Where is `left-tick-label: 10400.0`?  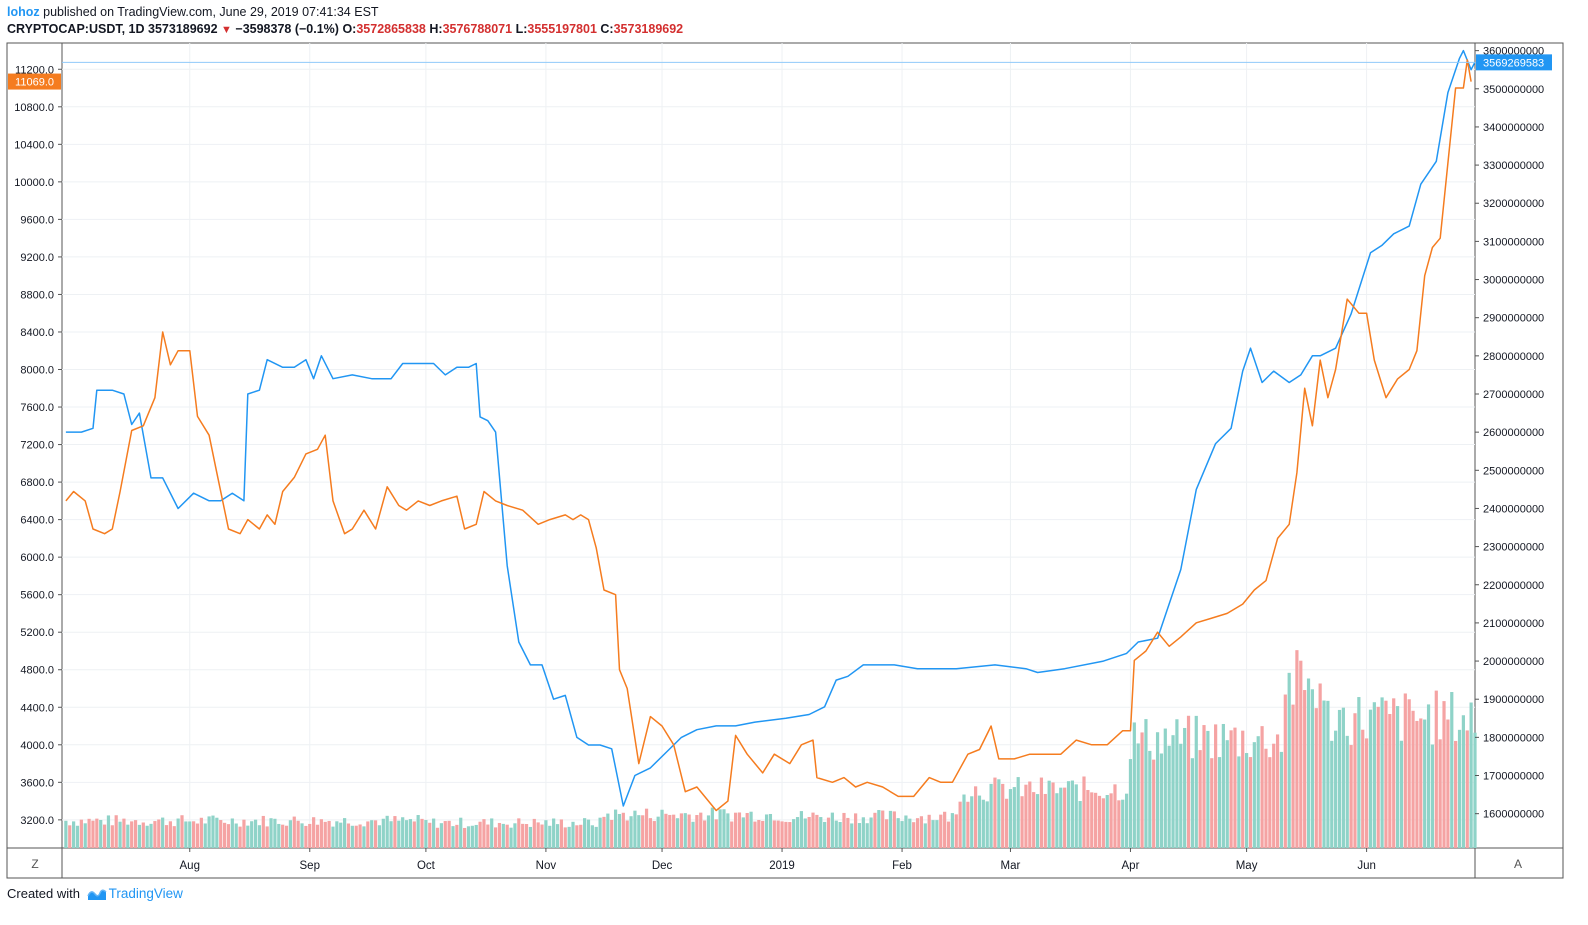 left-tick-label: 10400.0 is located at coordinates (34, 145).